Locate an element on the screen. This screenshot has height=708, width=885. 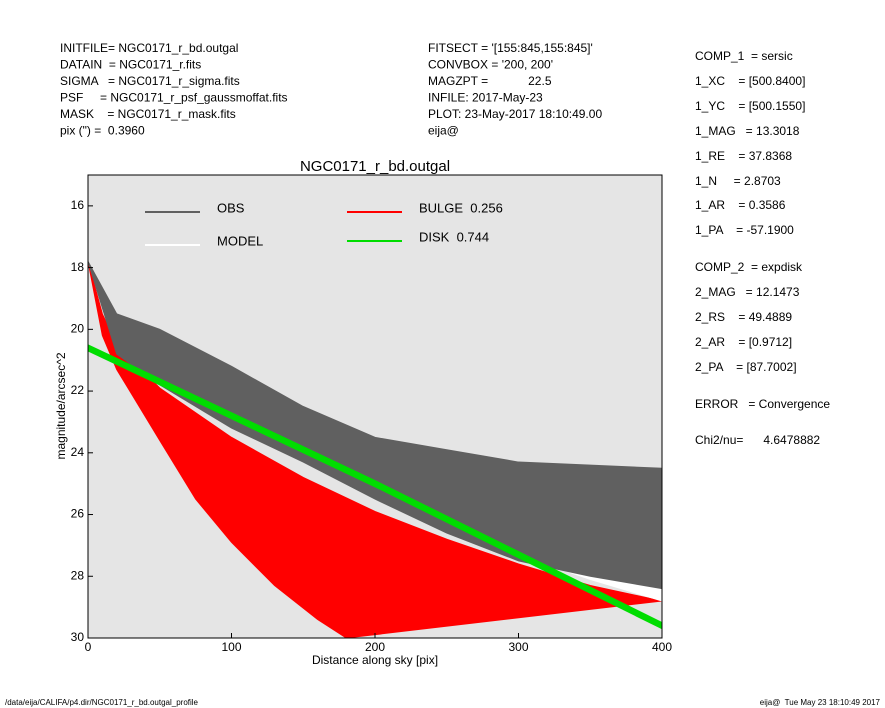
header-middle-line: MAGZPT = 22.5 is located at coordinates (490, 81).